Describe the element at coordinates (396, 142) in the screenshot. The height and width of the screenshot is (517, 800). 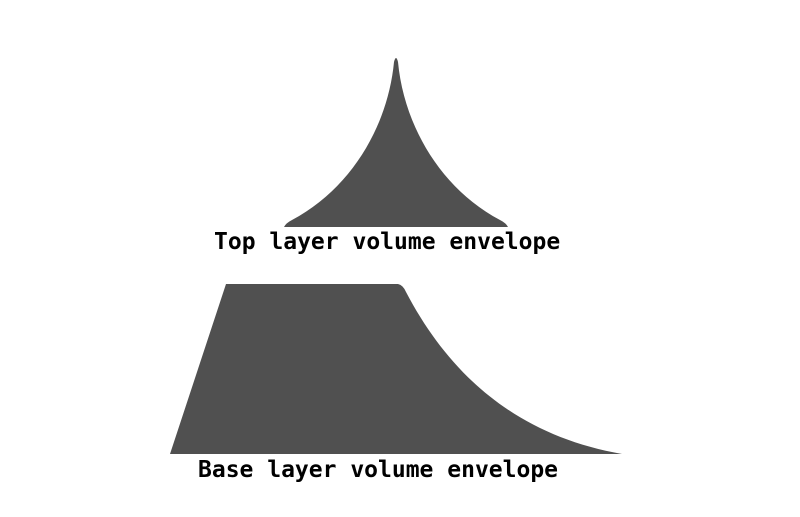
I see `top-layer-envelope-shape` at that location.